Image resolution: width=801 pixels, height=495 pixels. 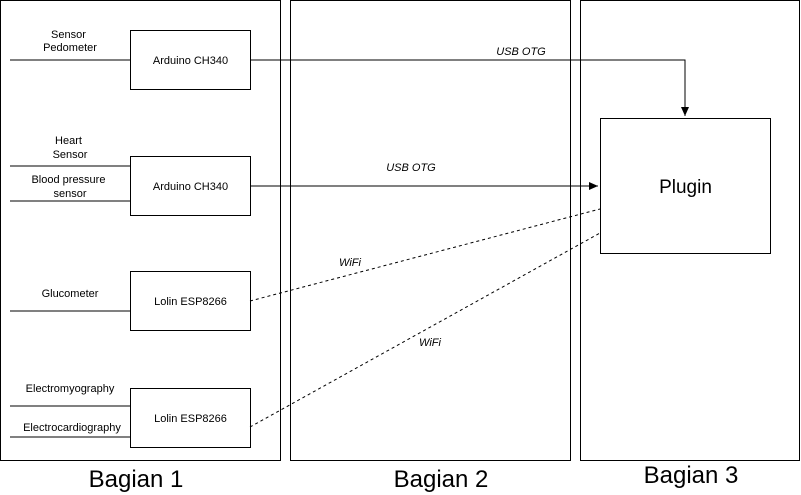 I want to click on electromyography-label: Electromyography, so click(x=70, y=389).